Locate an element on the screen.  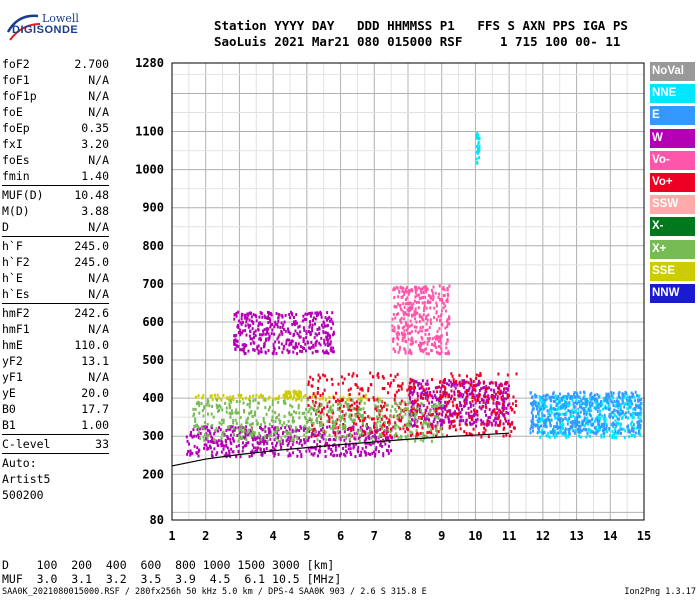
y-tick-label: 600 is located at coordinates (153, 322).